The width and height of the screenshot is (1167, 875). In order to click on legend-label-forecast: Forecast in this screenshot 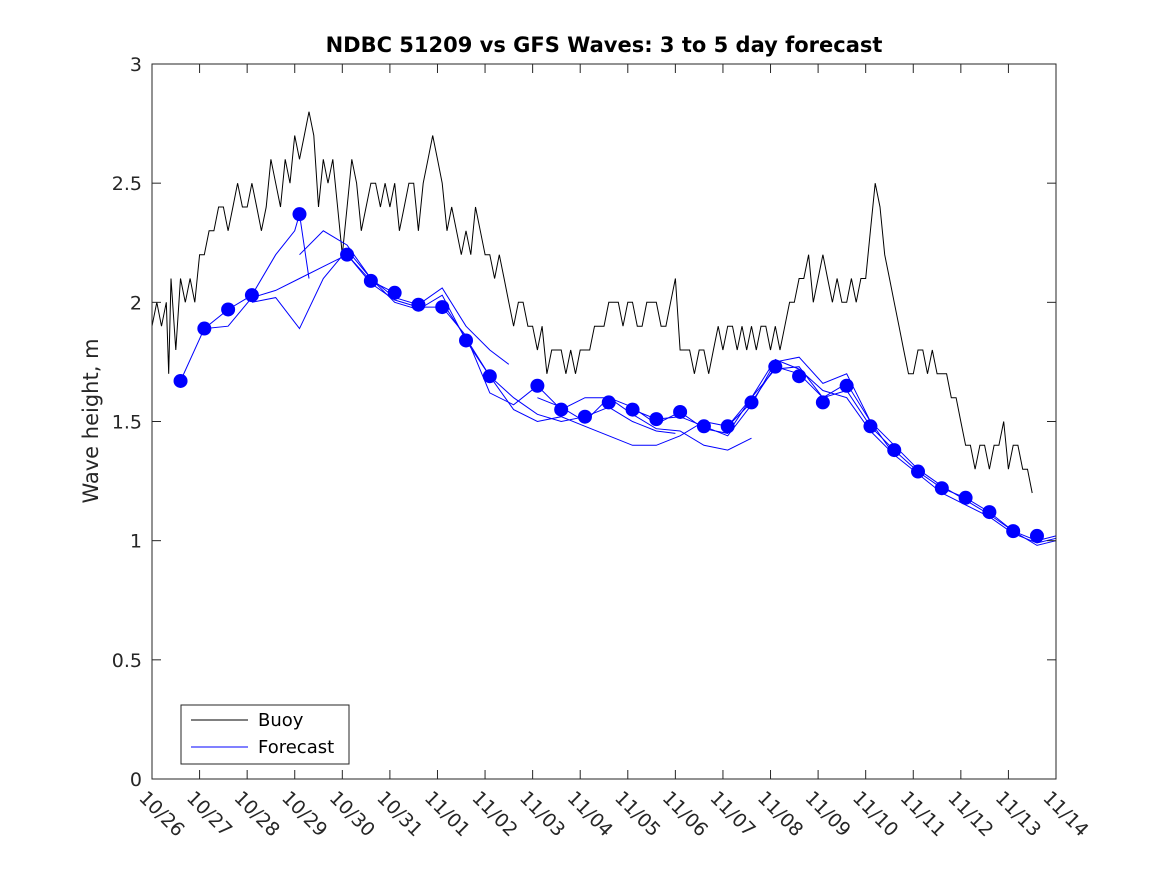, I will do `click(296, 747)`.